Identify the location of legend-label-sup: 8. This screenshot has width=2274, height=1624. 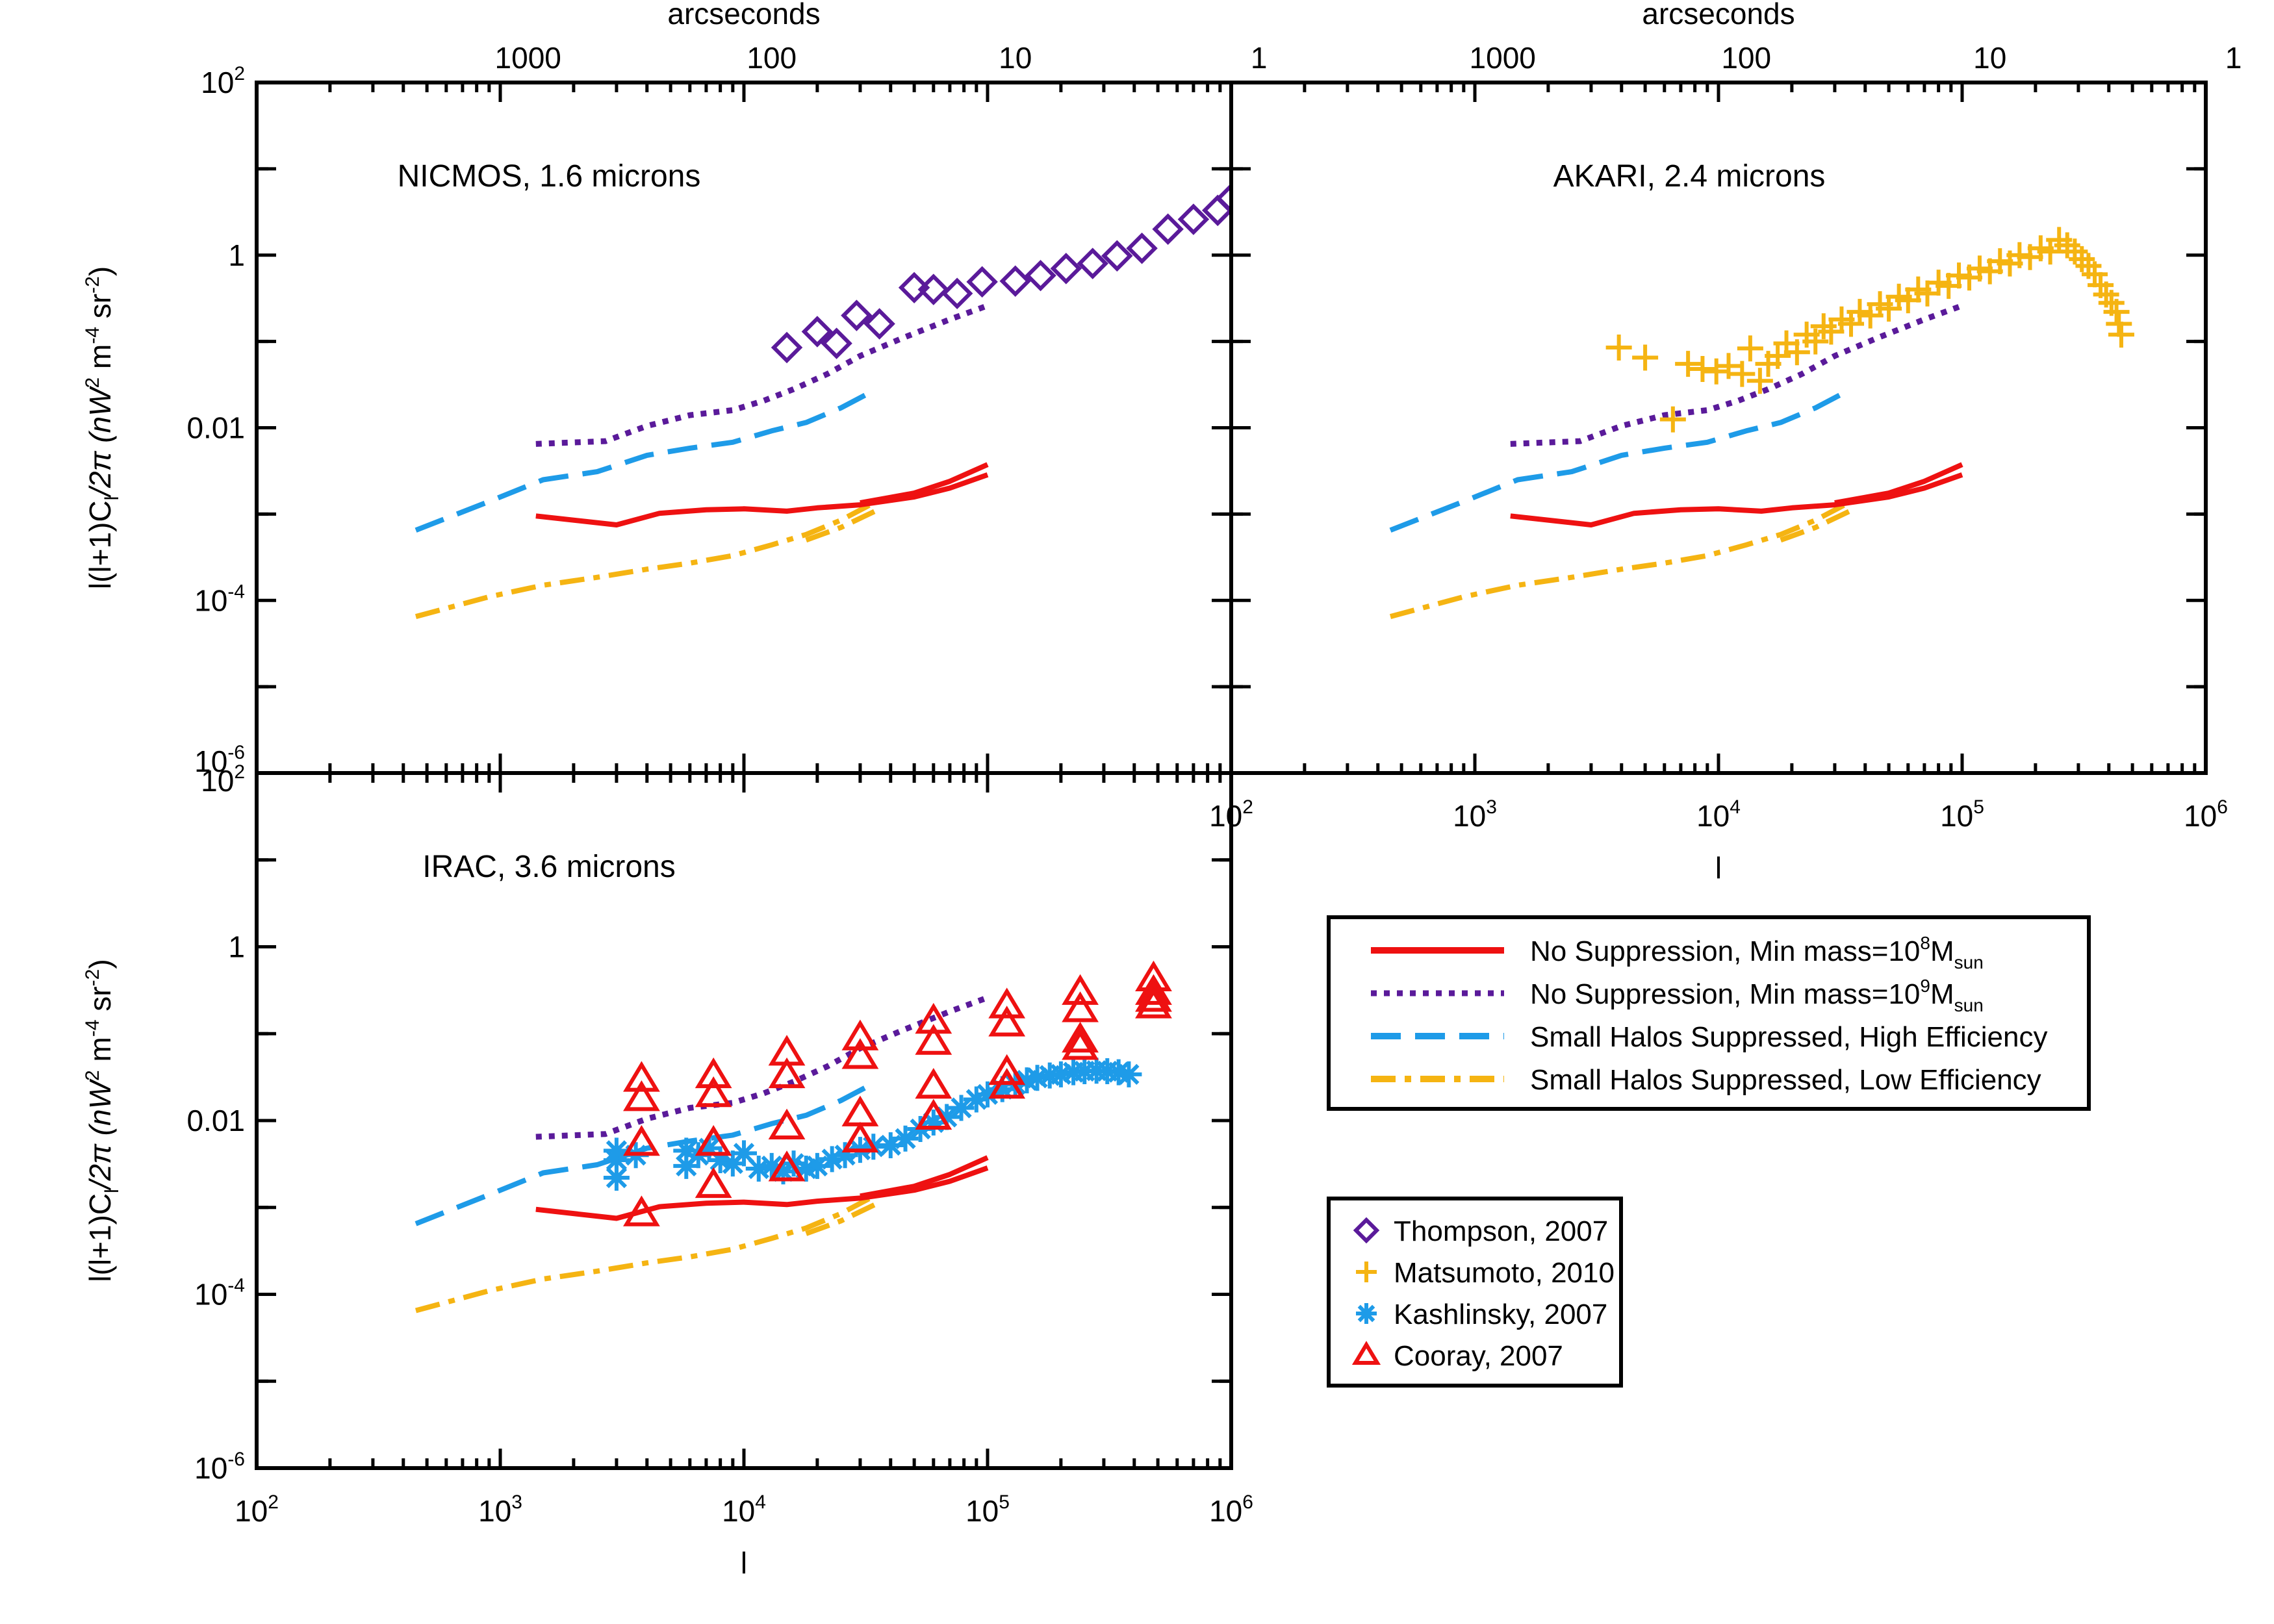
(1925, 943).